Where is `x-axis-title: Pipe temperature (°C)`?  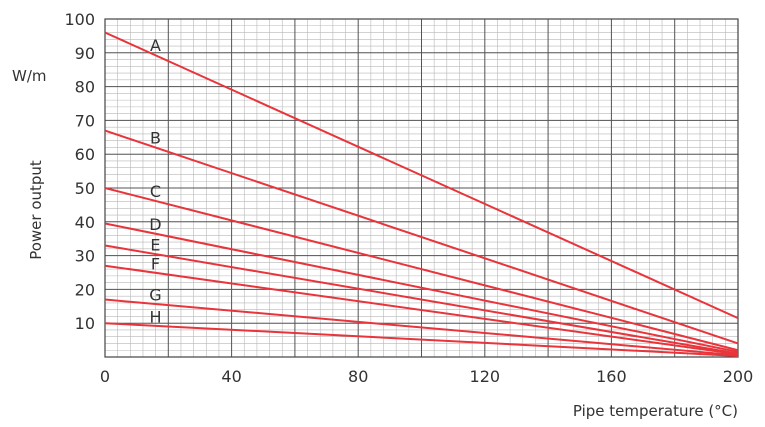
x-axis-title: Pipe temperature (°C) is located at coordinates (655, 411).